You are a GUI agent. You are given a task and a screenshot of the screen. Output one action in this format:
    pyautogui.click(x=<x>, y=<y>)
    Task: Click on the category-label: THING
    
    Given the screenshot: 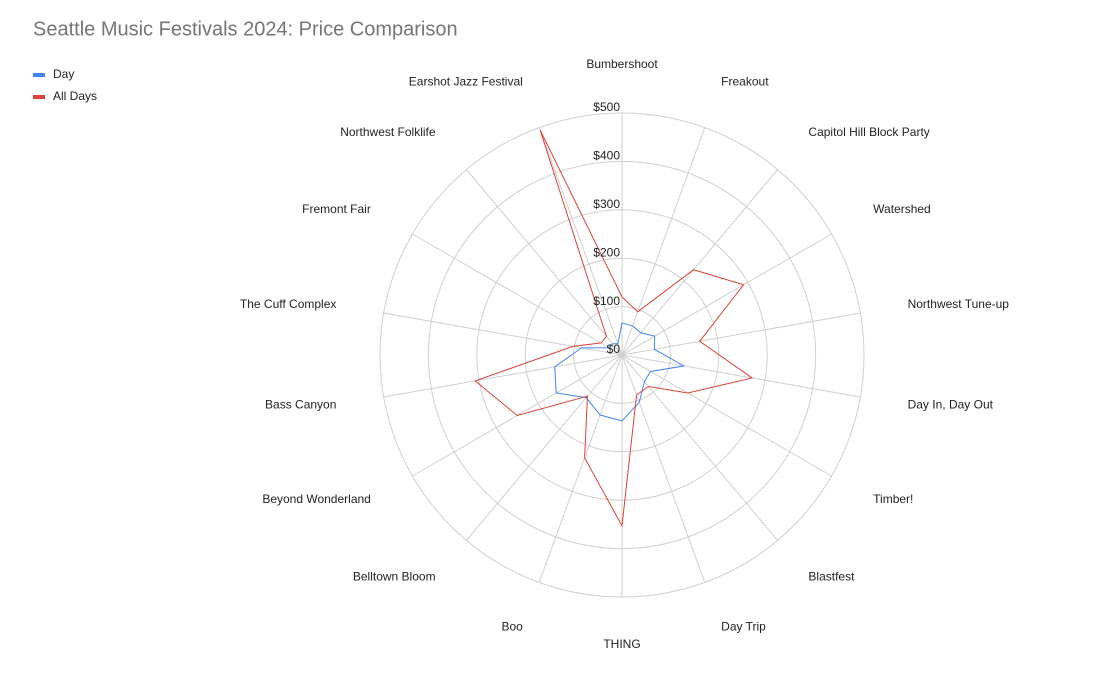 What is the action you would take?
    pyautogui.click(x=621, y=644)
    